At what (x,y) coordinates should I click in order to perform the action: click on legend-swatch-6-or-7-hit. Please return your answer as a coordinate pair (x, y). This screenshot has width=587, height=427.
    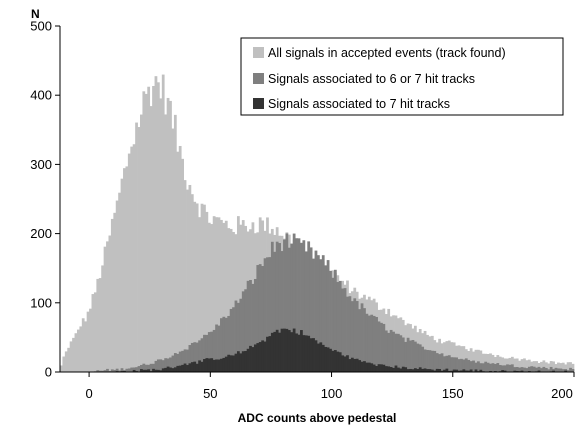
    Looking at the image, I should click on (258, 78).